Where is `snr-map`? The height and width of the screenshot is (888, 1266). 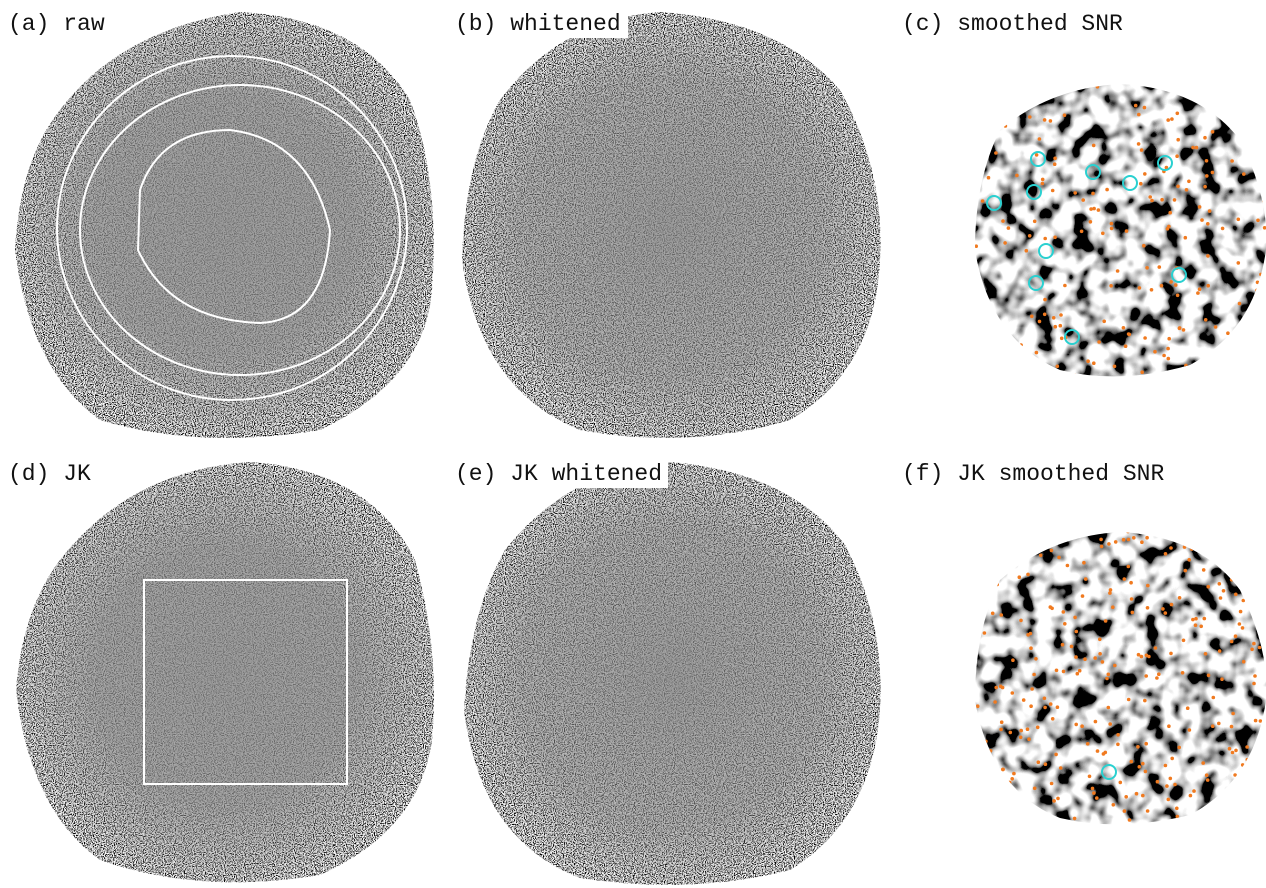
snr-map is located at coordinates (1120, 678).